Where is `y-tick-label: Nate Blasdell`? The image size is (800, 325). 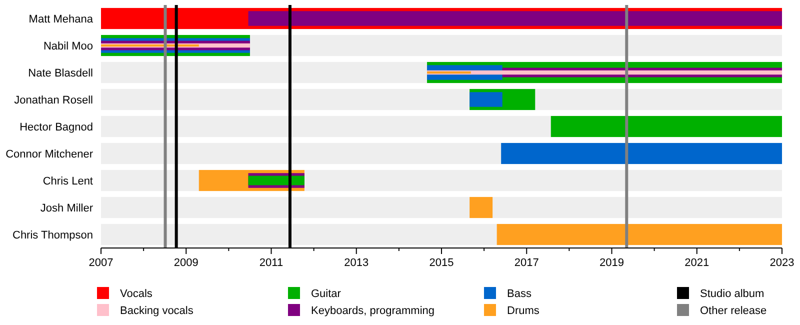 y-tick-label: Nate Blasdell is located at coordinates (60, 73).